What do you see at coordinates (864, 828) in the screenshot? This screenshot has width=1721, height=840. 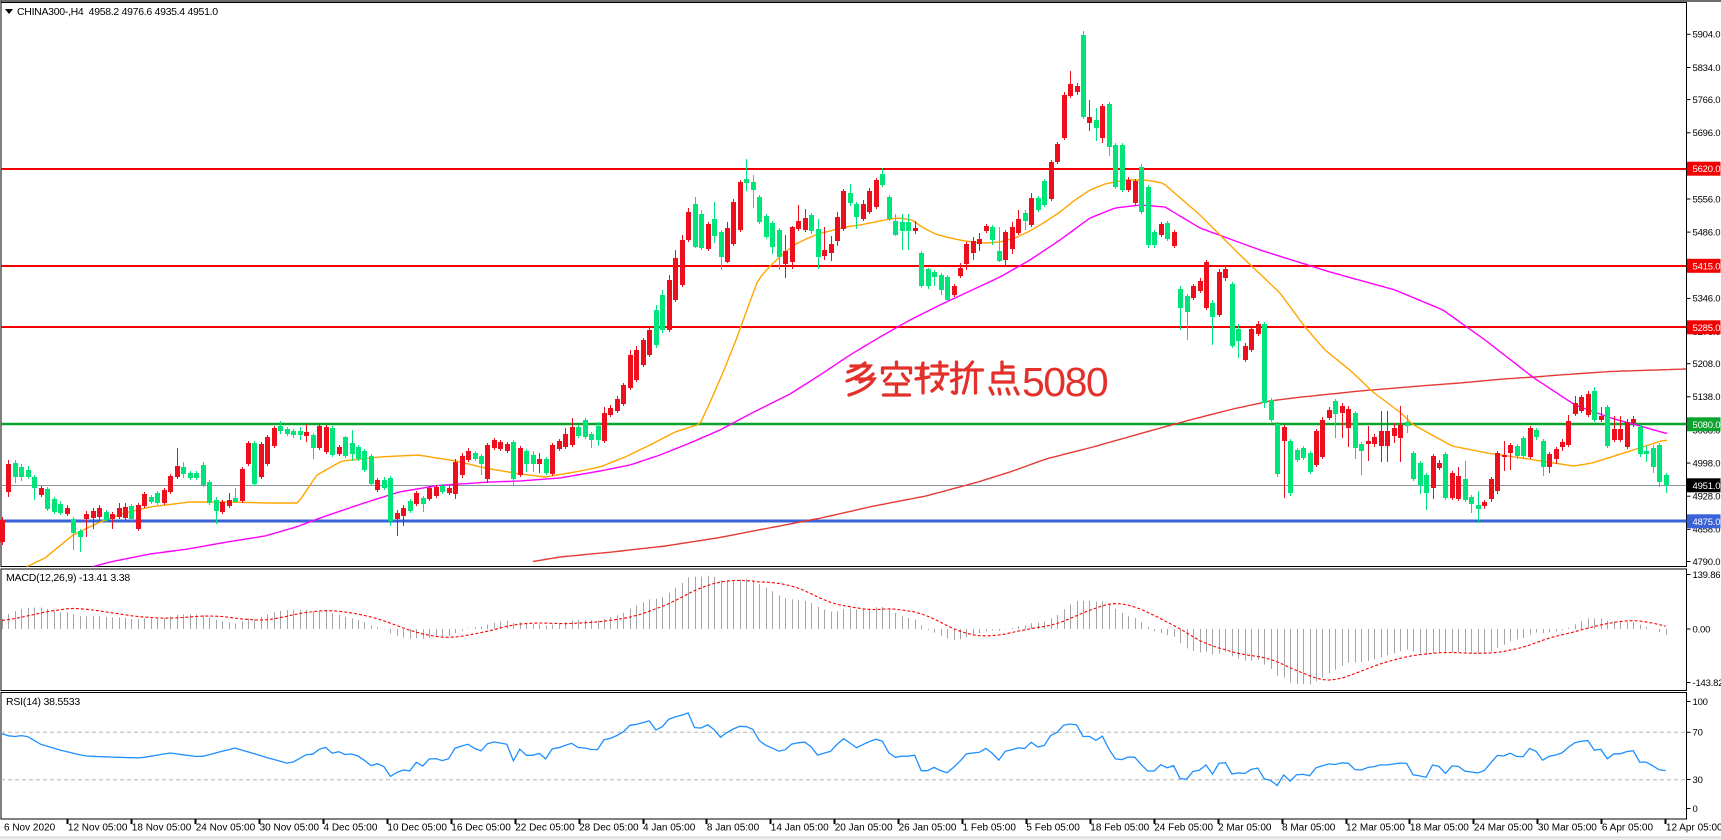 I see `svg-text: 20 Jan 05:00` at bounding box center [864, 828].